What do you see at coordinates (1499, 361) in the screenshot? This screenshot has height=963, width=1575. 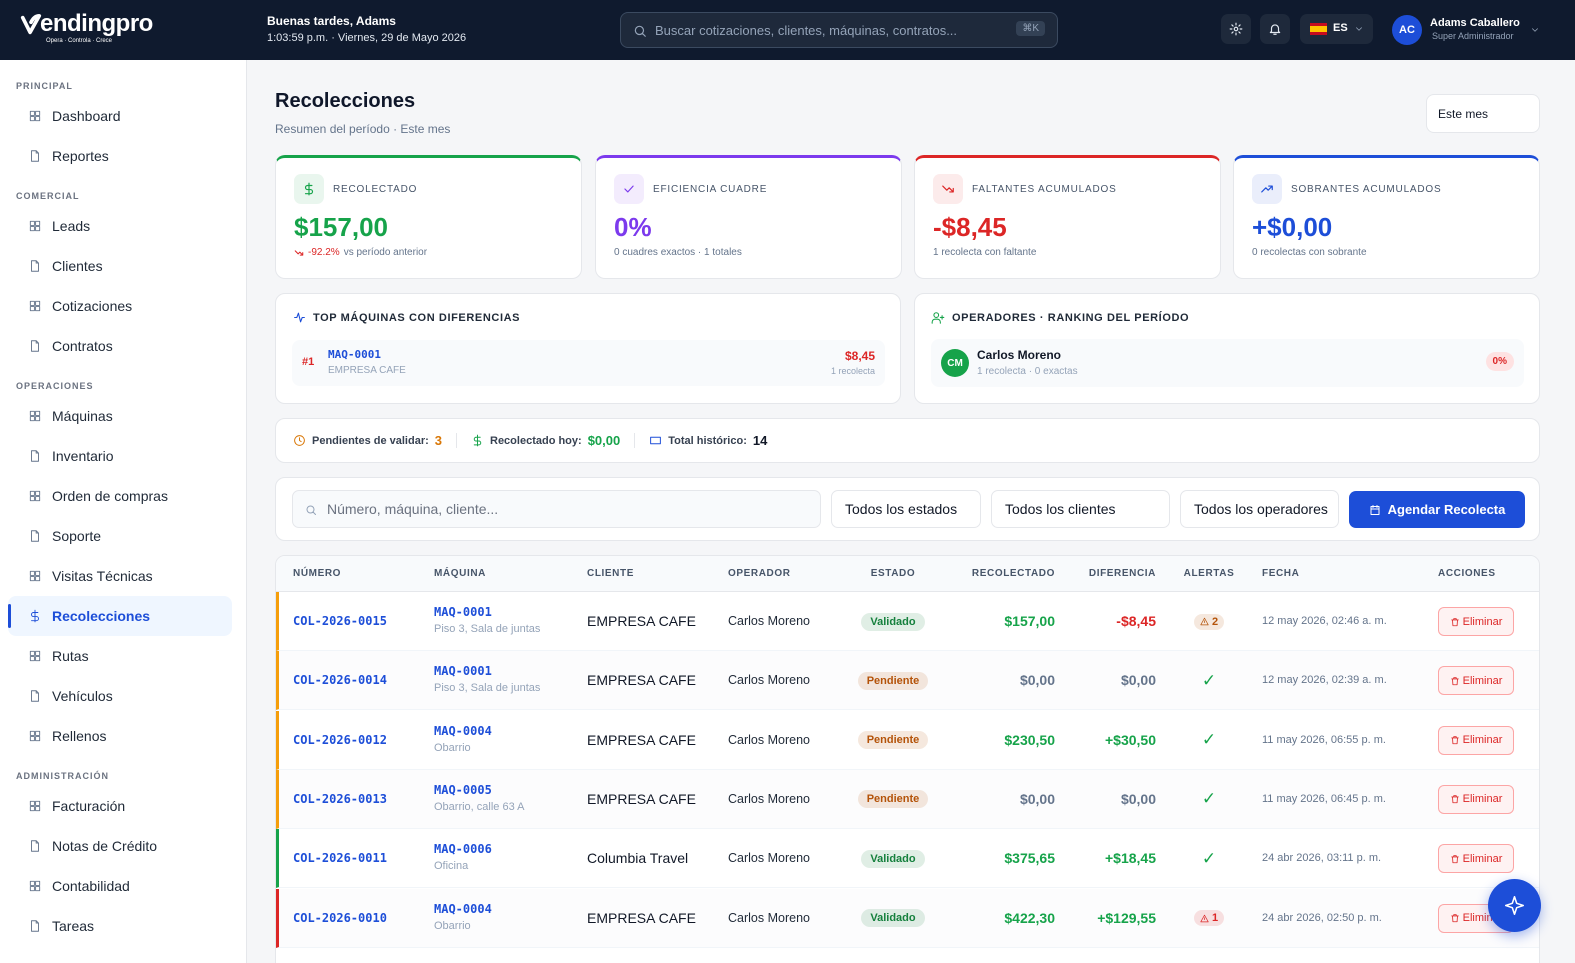 I see `operator-pct: 0%` at bounding box center [1499, 361].